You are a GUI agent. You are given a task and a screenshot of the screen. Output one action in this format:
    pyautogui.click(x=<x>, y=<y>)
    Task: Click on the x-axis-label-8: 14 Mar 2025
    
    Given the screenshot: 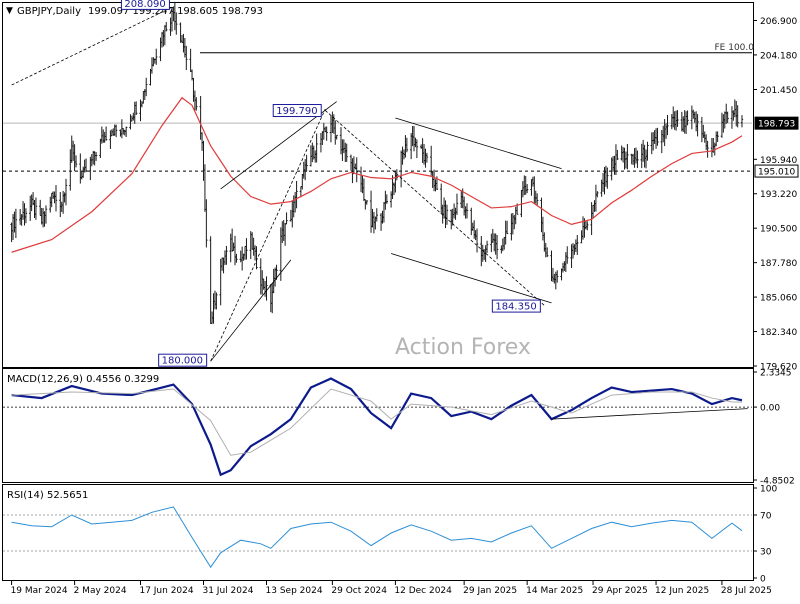 What is the action you would take?
    pyautogui.click(x=554, y=591)
    